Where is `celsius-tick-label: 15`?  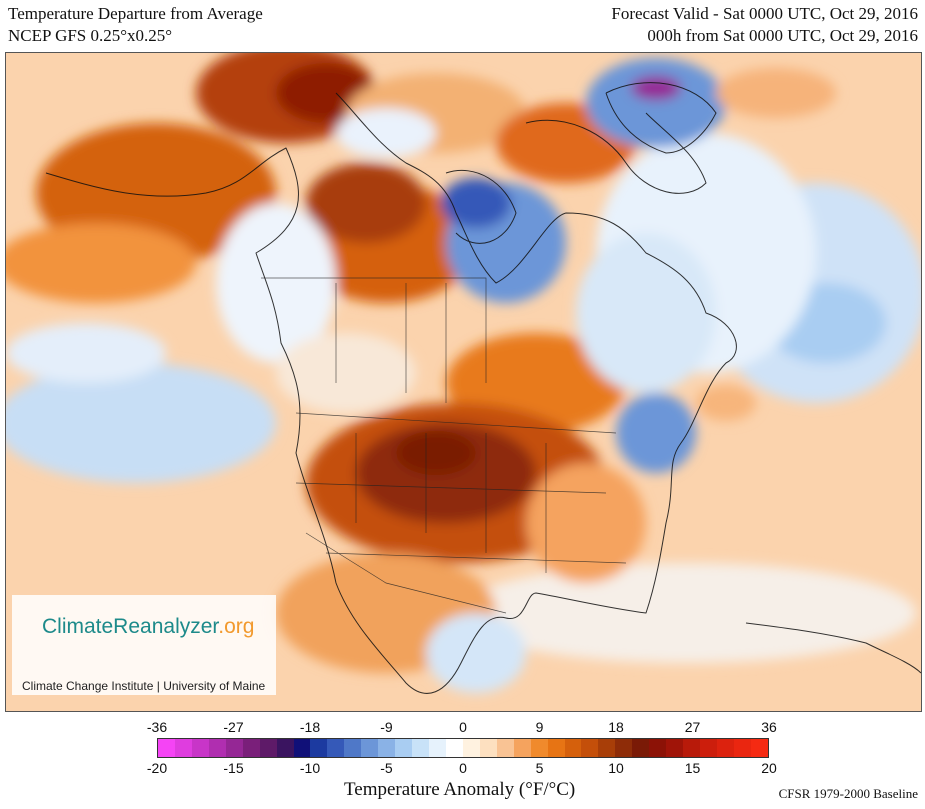 celsius-tick-label: 15 is located at coordinates (692, 768).